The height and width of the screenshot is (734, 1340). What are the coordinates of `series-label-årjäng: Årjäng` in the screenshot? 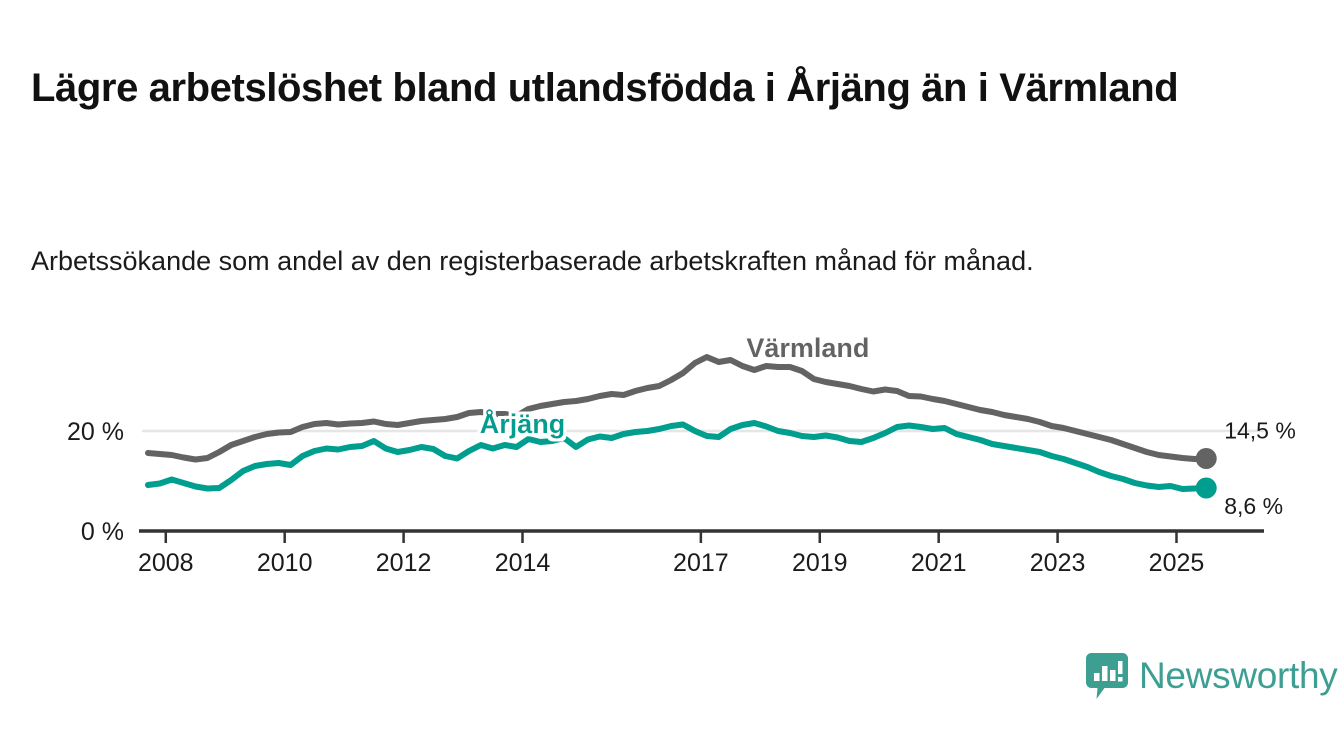 It's located at (523, 423).